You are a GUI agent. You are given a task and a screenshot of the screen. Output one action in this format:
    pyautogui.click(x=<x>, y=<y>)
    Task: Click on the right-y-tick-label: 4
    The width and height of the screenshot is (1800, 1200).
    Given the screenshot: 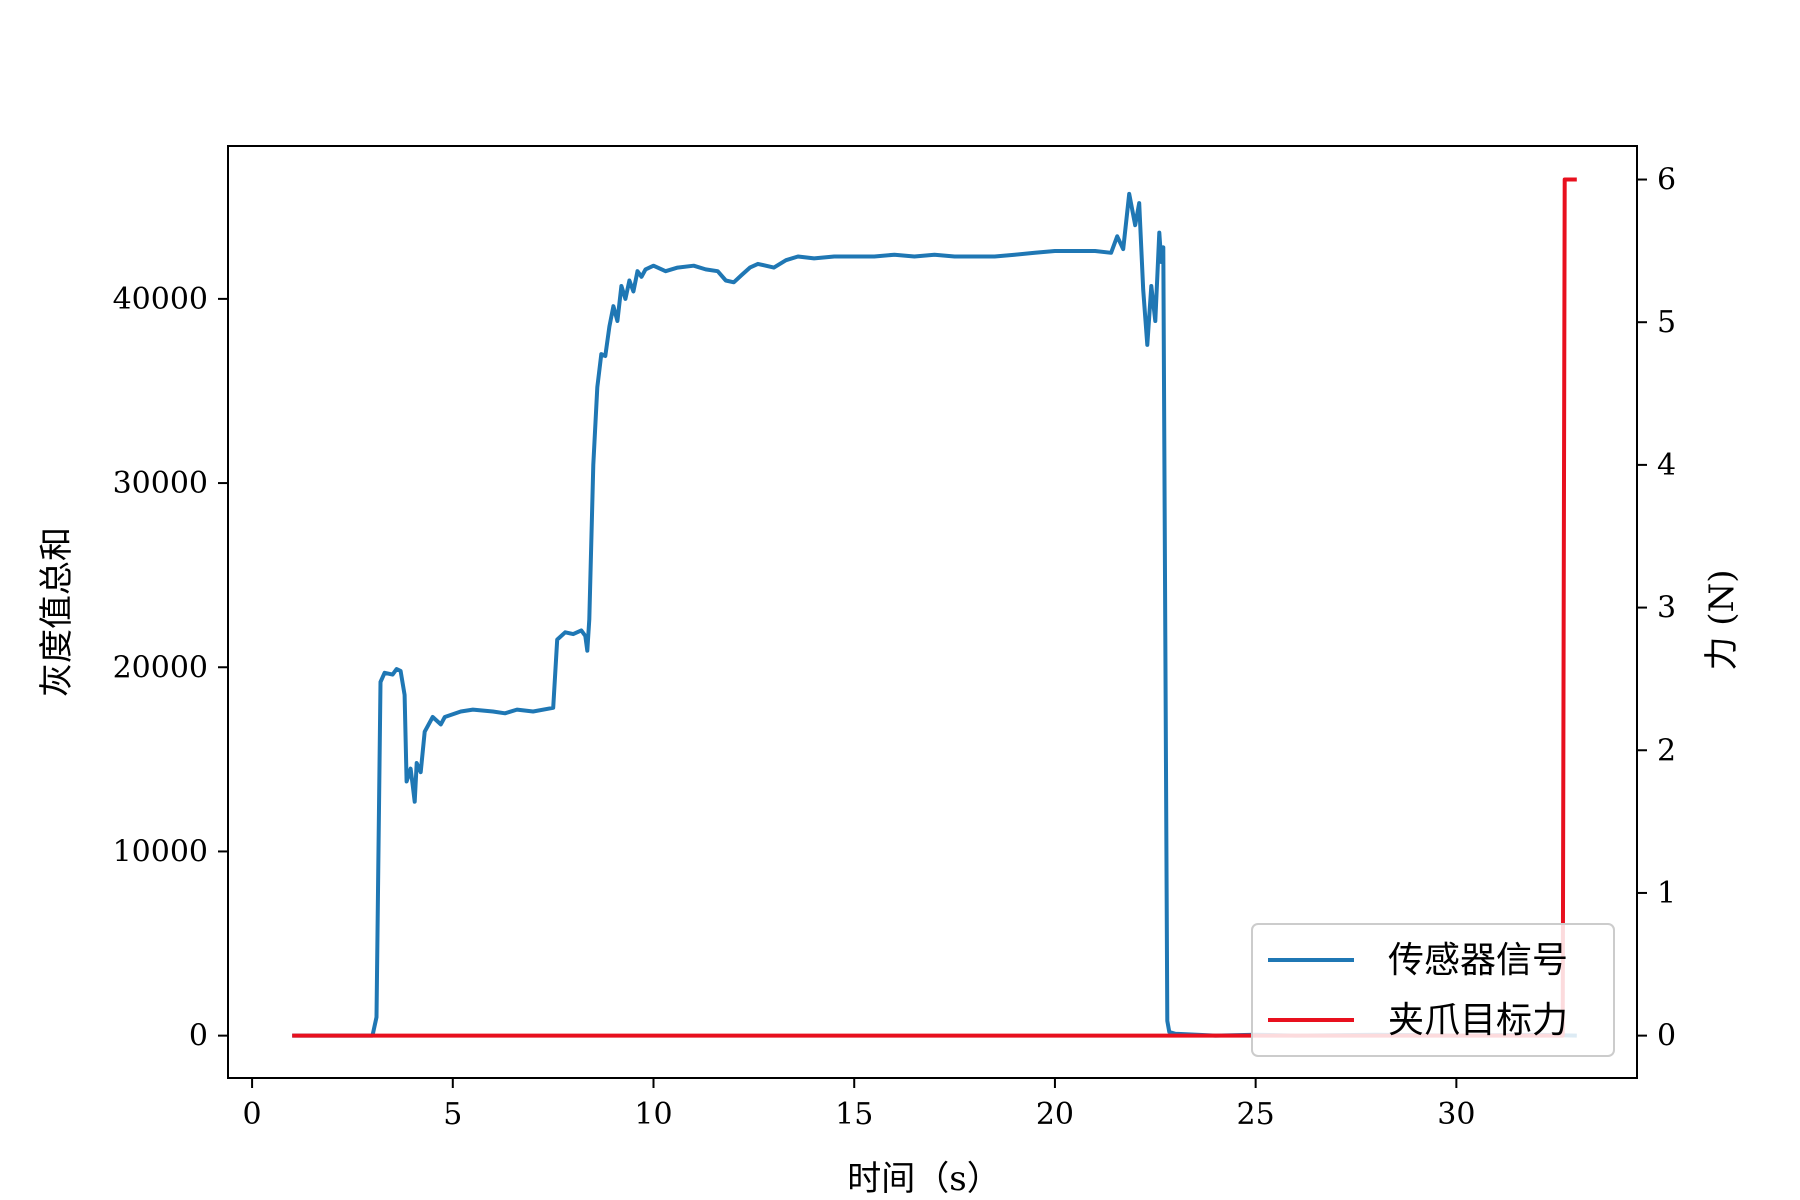 What is the action you would take?
    pyautogui.click(x=1666, y=465)
    